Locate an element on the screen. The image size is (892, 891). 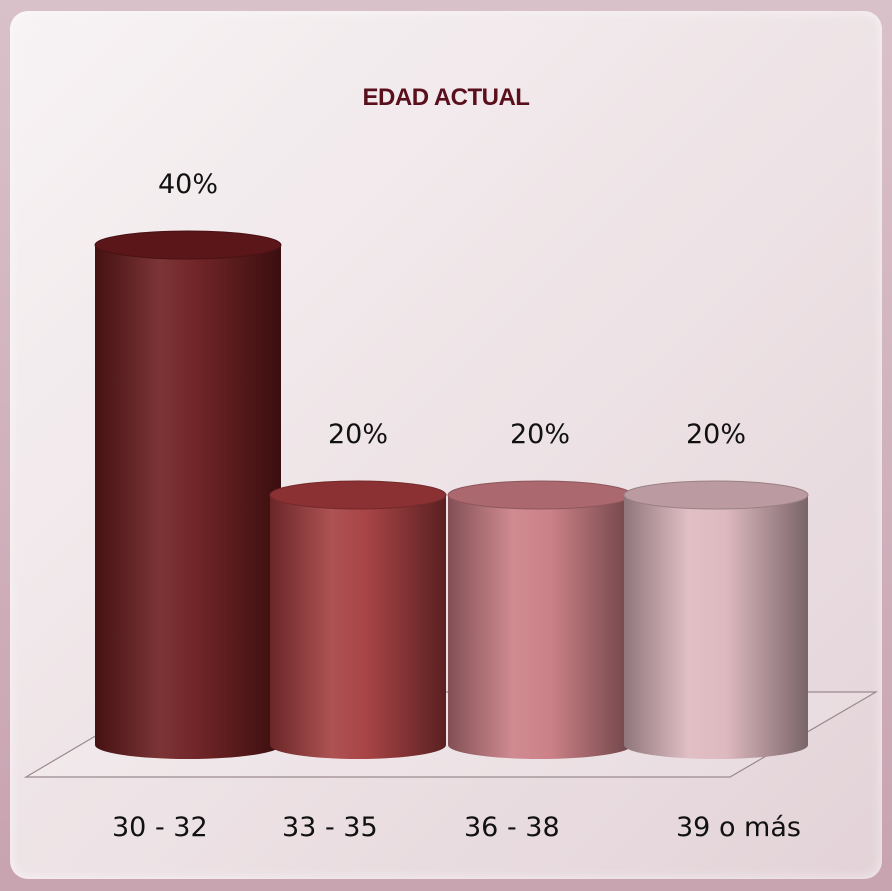
data-label-3: 20% is located at coordinates (540, 434).